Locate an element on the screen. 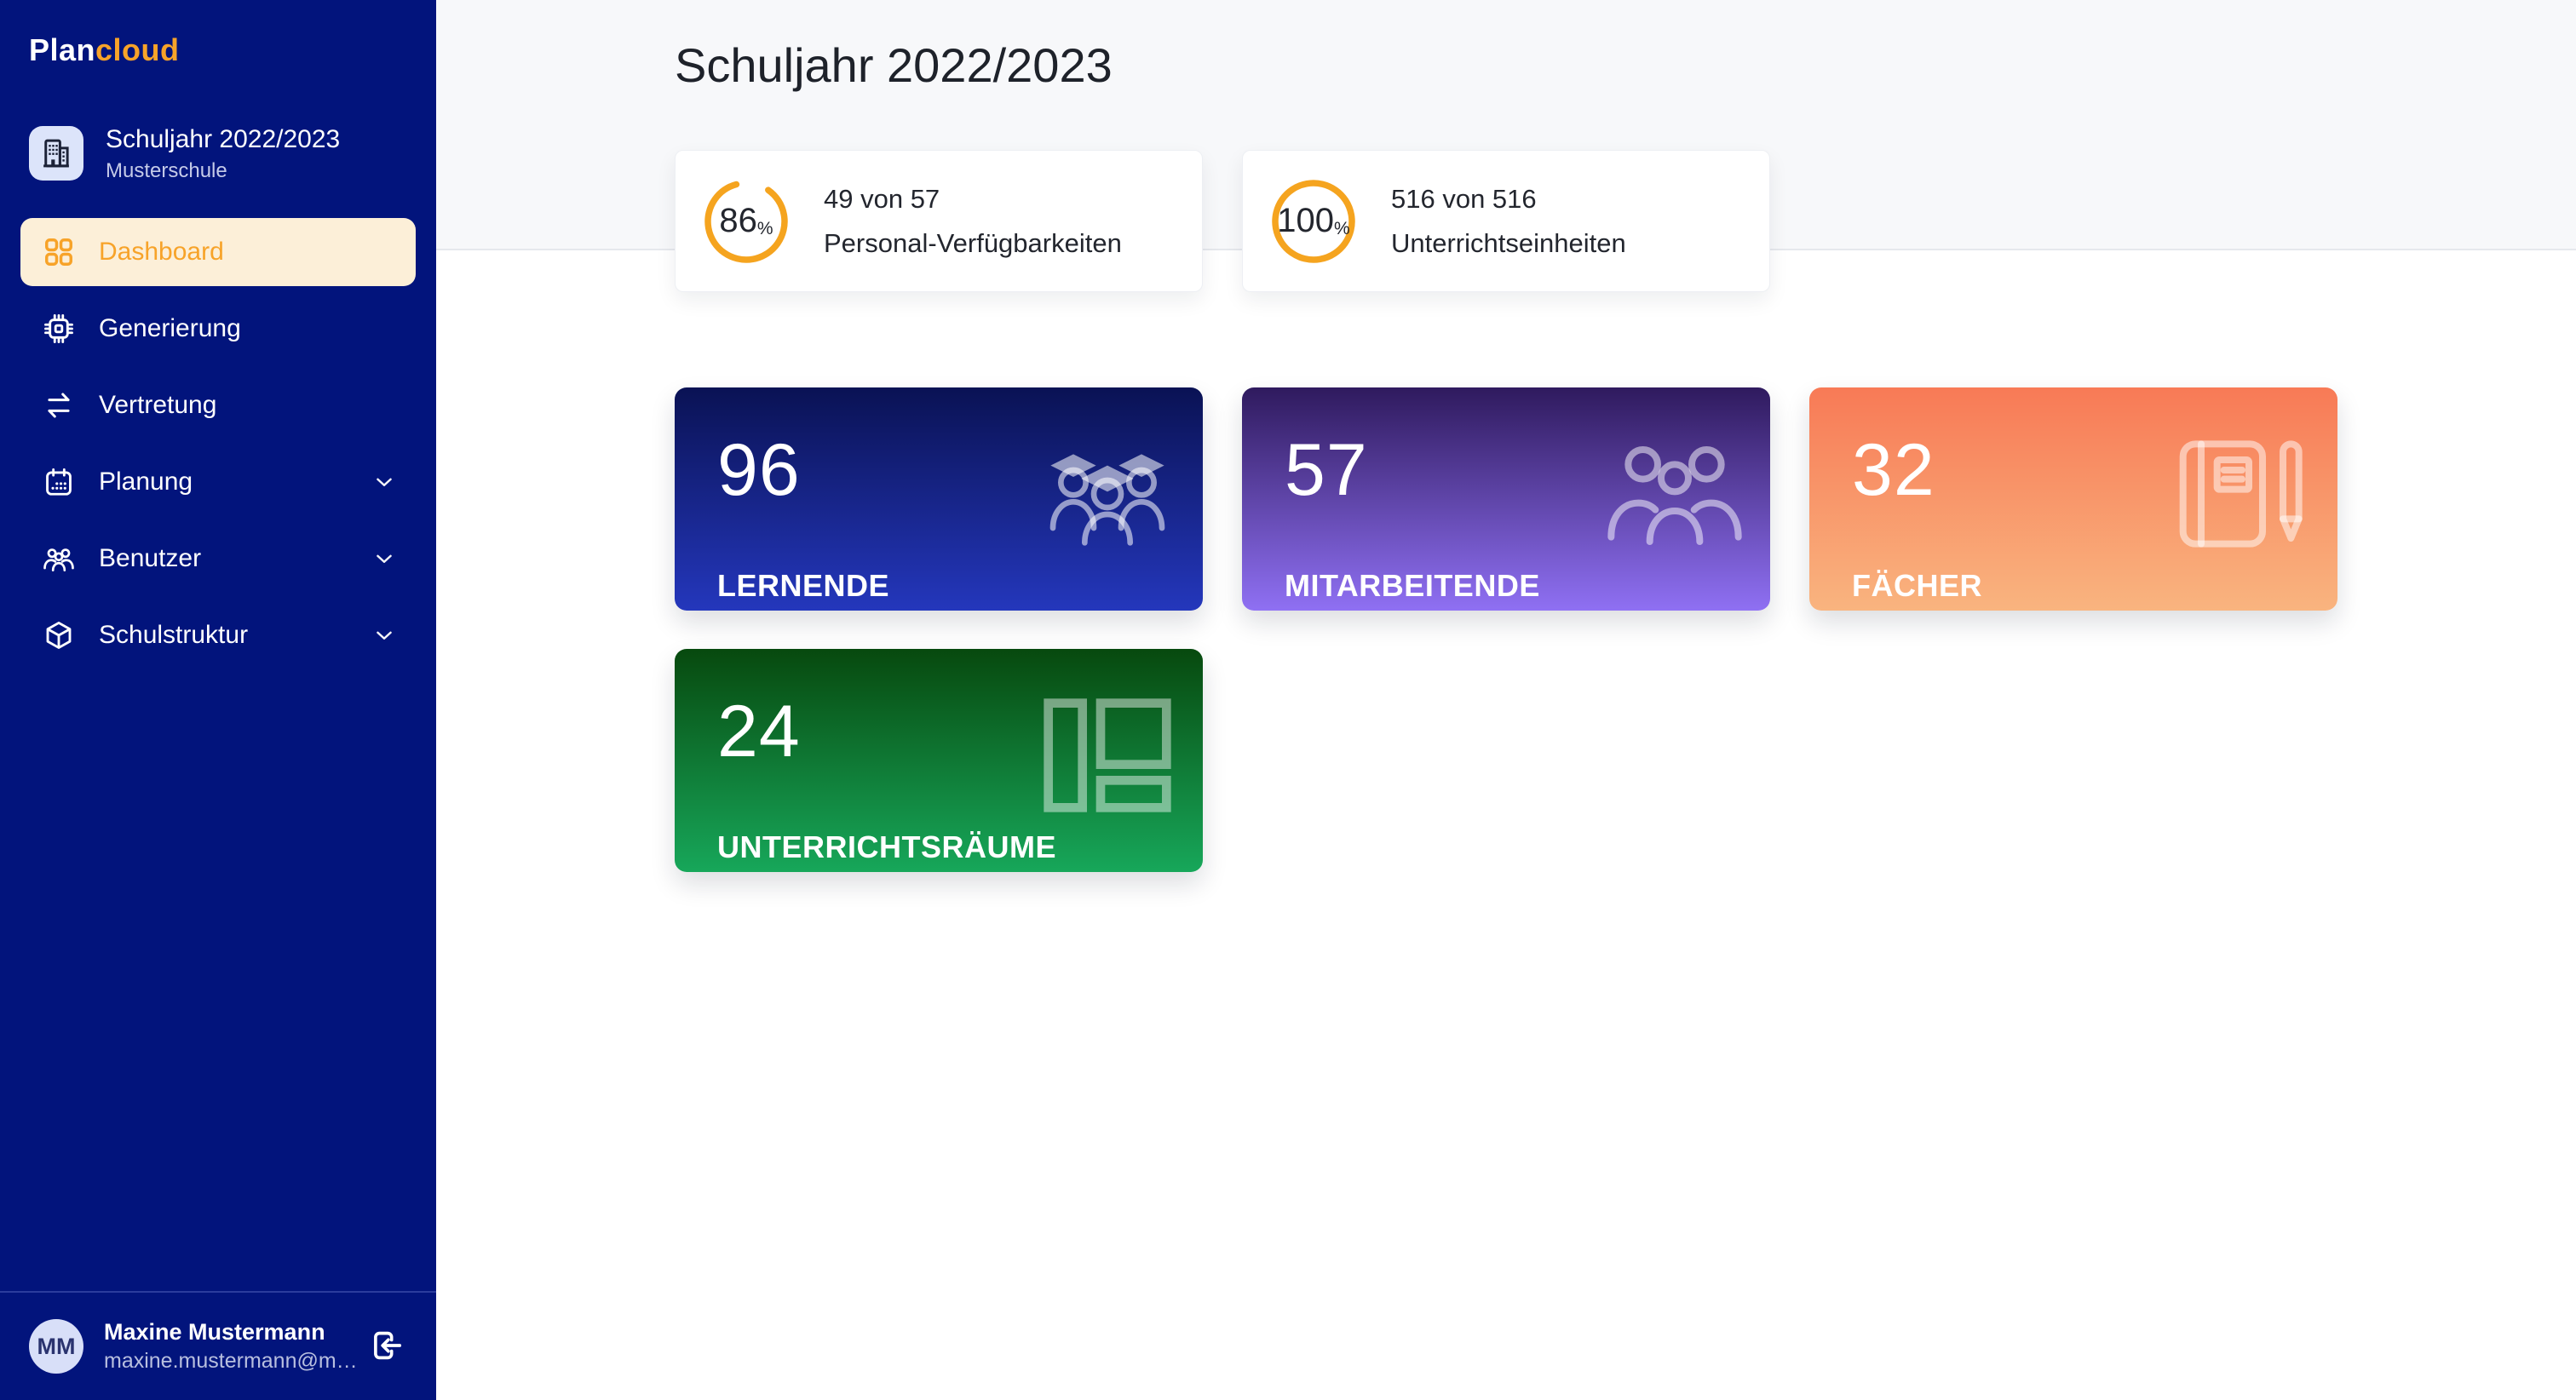 The image size is (2576, 1400). progress-percent: 86% is located at coordinates (746, 220).